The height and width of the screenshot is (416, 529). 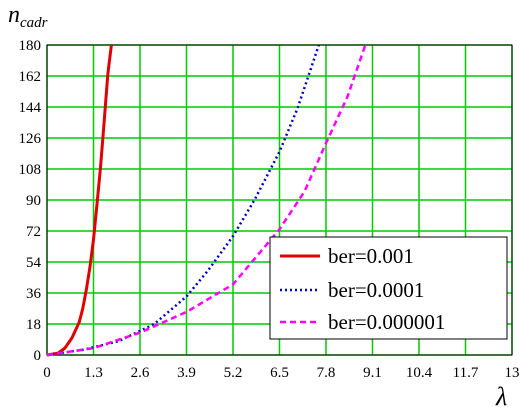 What do you see at coordinates (33, 325) in the screenshot?
I see `y-tick-label: 18` at bounding box center [33, 325].